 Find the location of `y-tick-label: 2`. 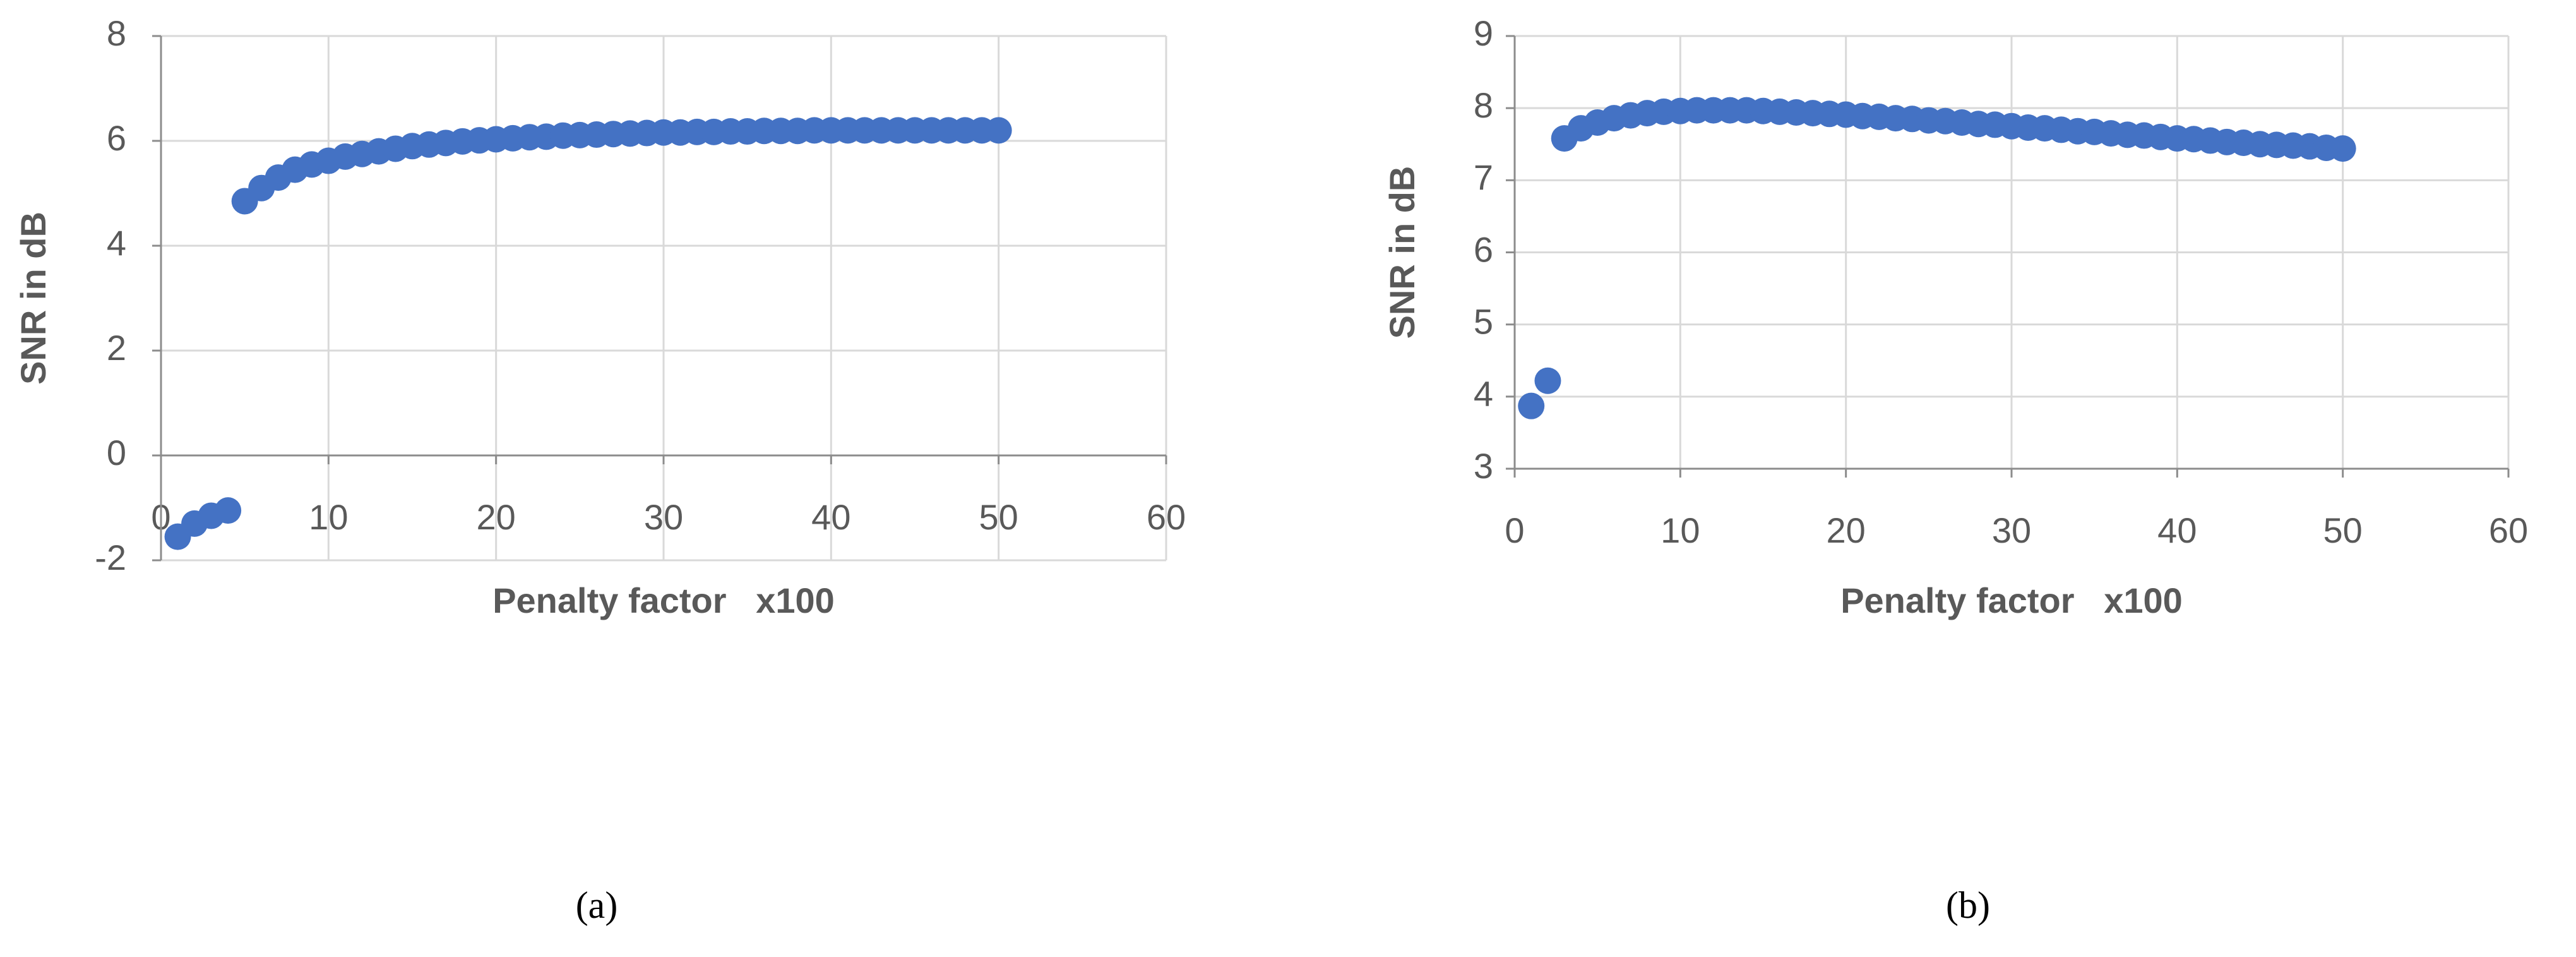

y-tick-label: 2 is located at coordinates (116, 348).